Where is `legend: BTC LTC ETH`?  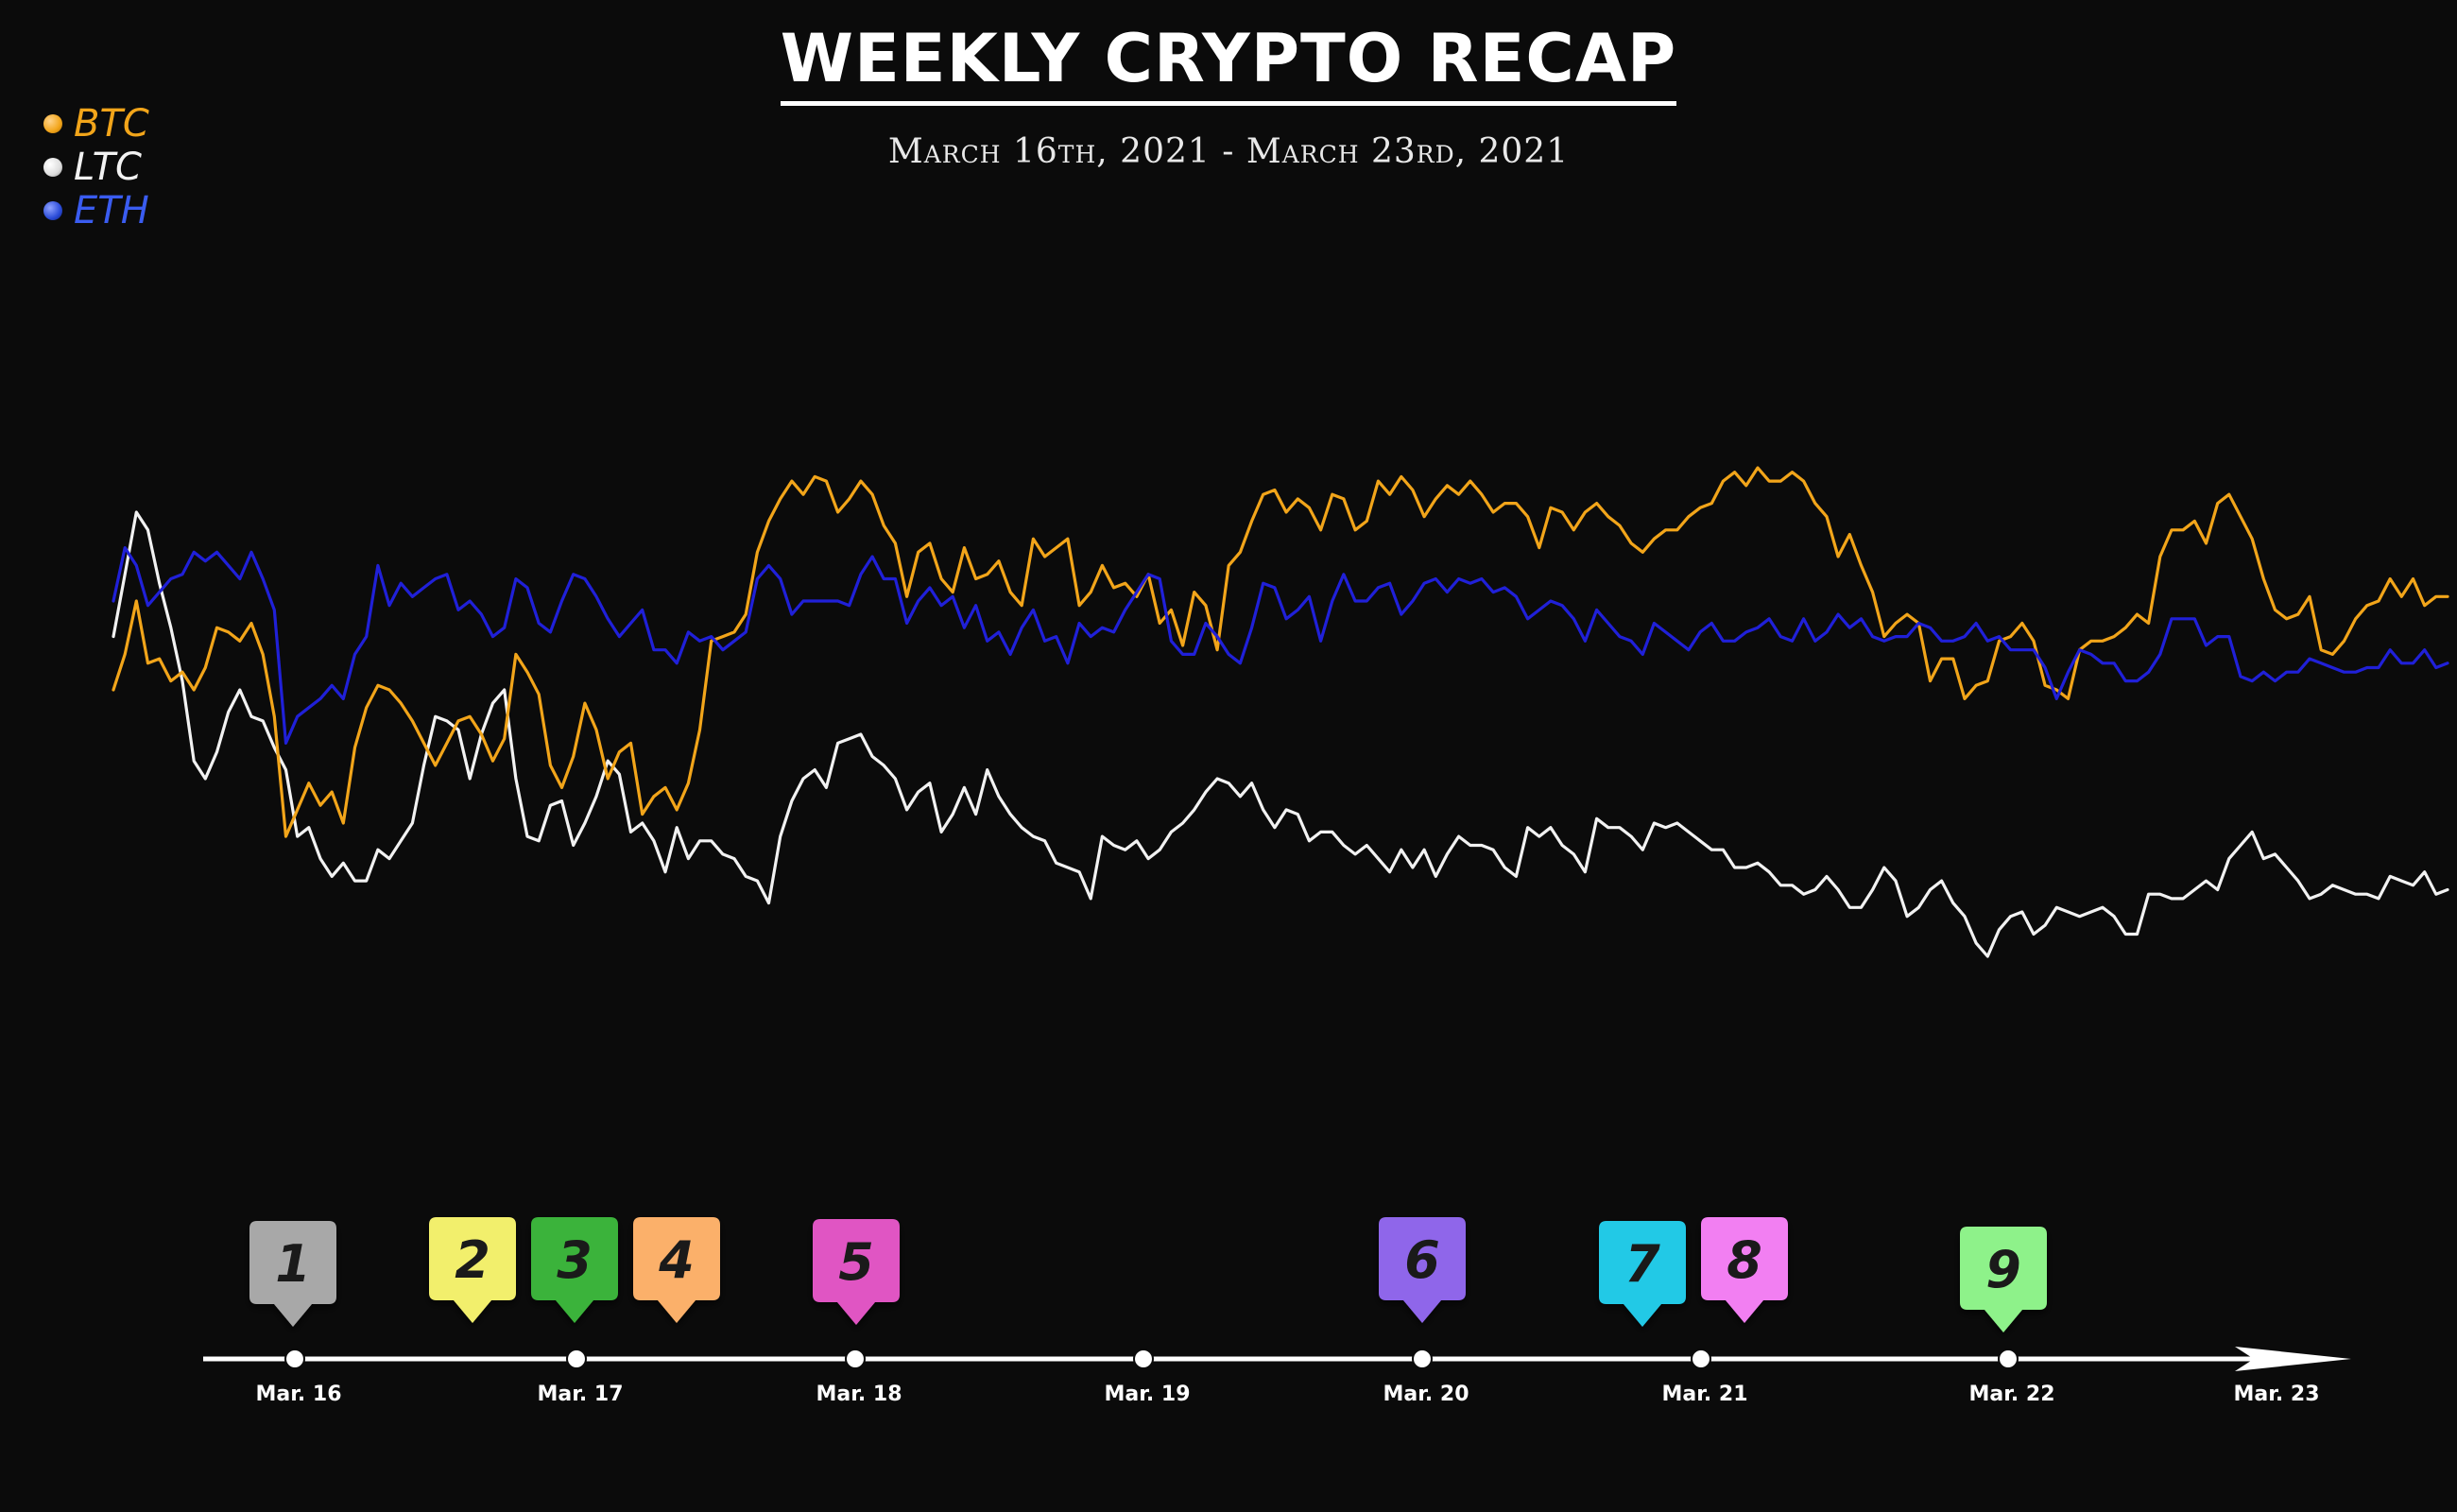
legend: BTC LTC ETH is located at coordinates (96, 167).